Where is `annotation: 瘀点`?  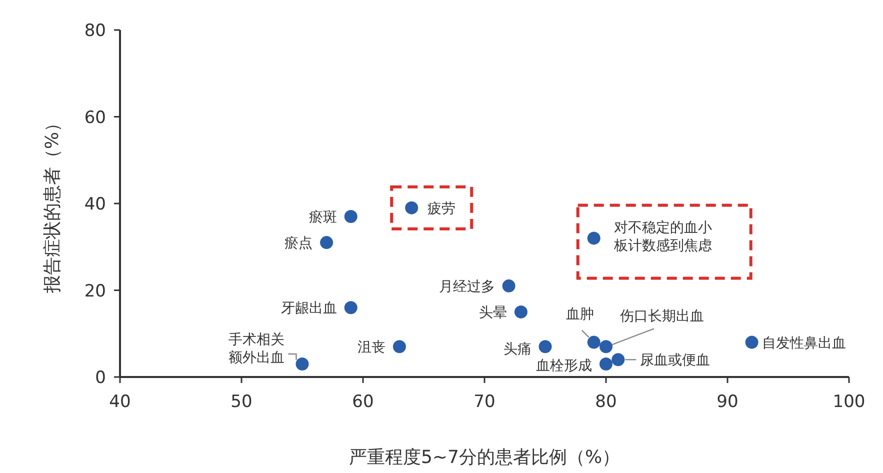 annotation: 瘀点 is located at coordinates (298, 244).